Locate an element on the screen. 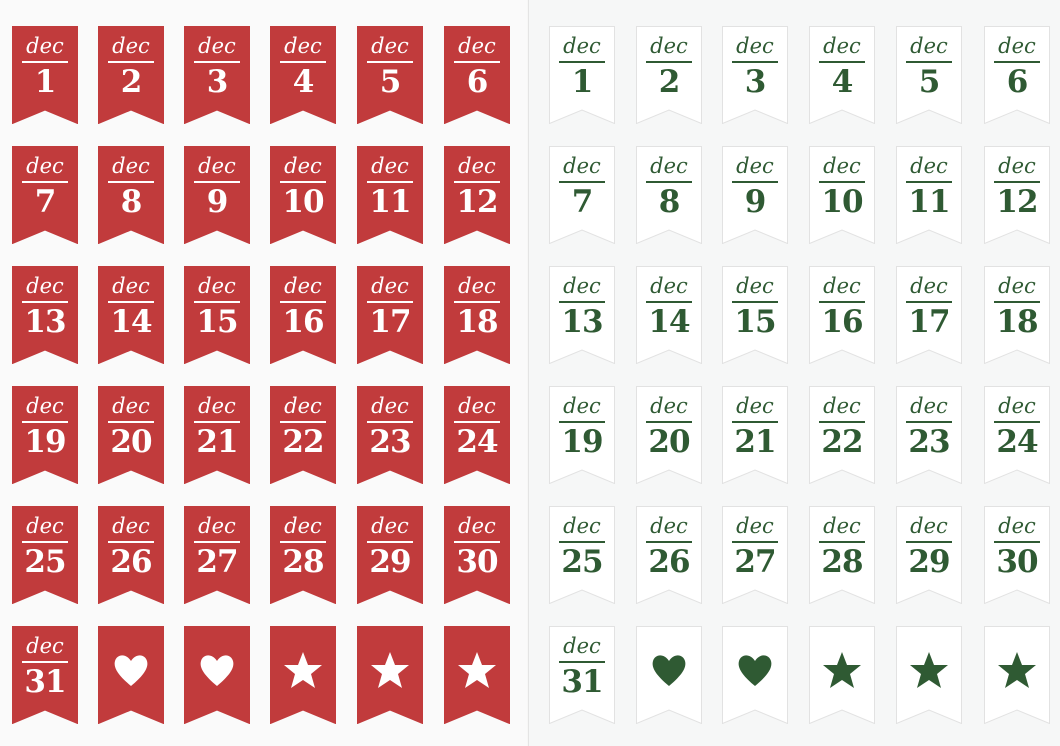 The width and height of the screenshot is (1060, 746). sticker-dec-27: dec 27 is located at coordinates (755, 555).